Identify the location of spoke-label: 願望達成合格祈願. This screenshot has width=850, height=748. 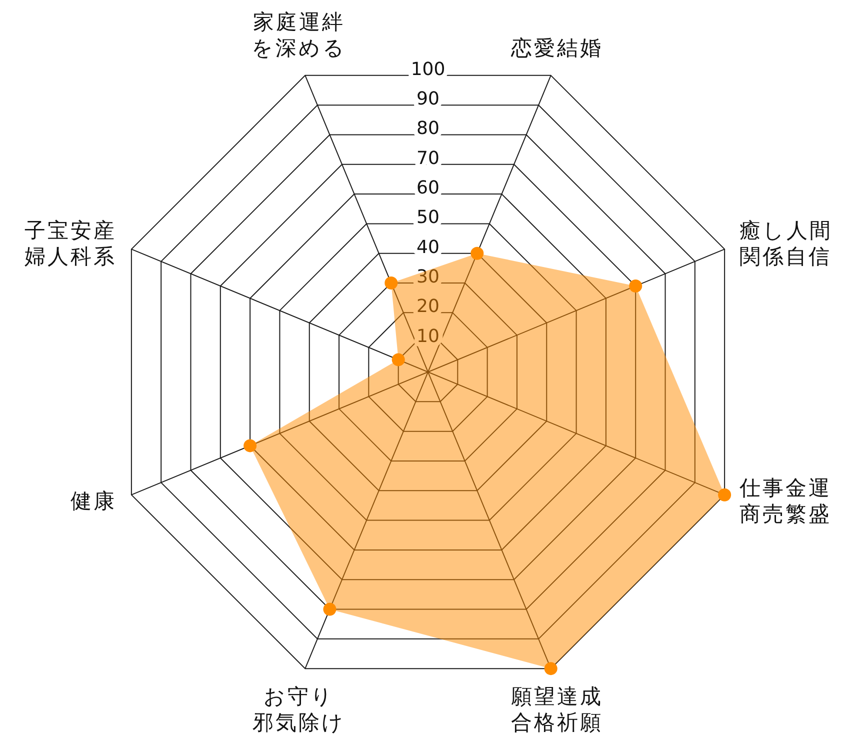
(556, 709).